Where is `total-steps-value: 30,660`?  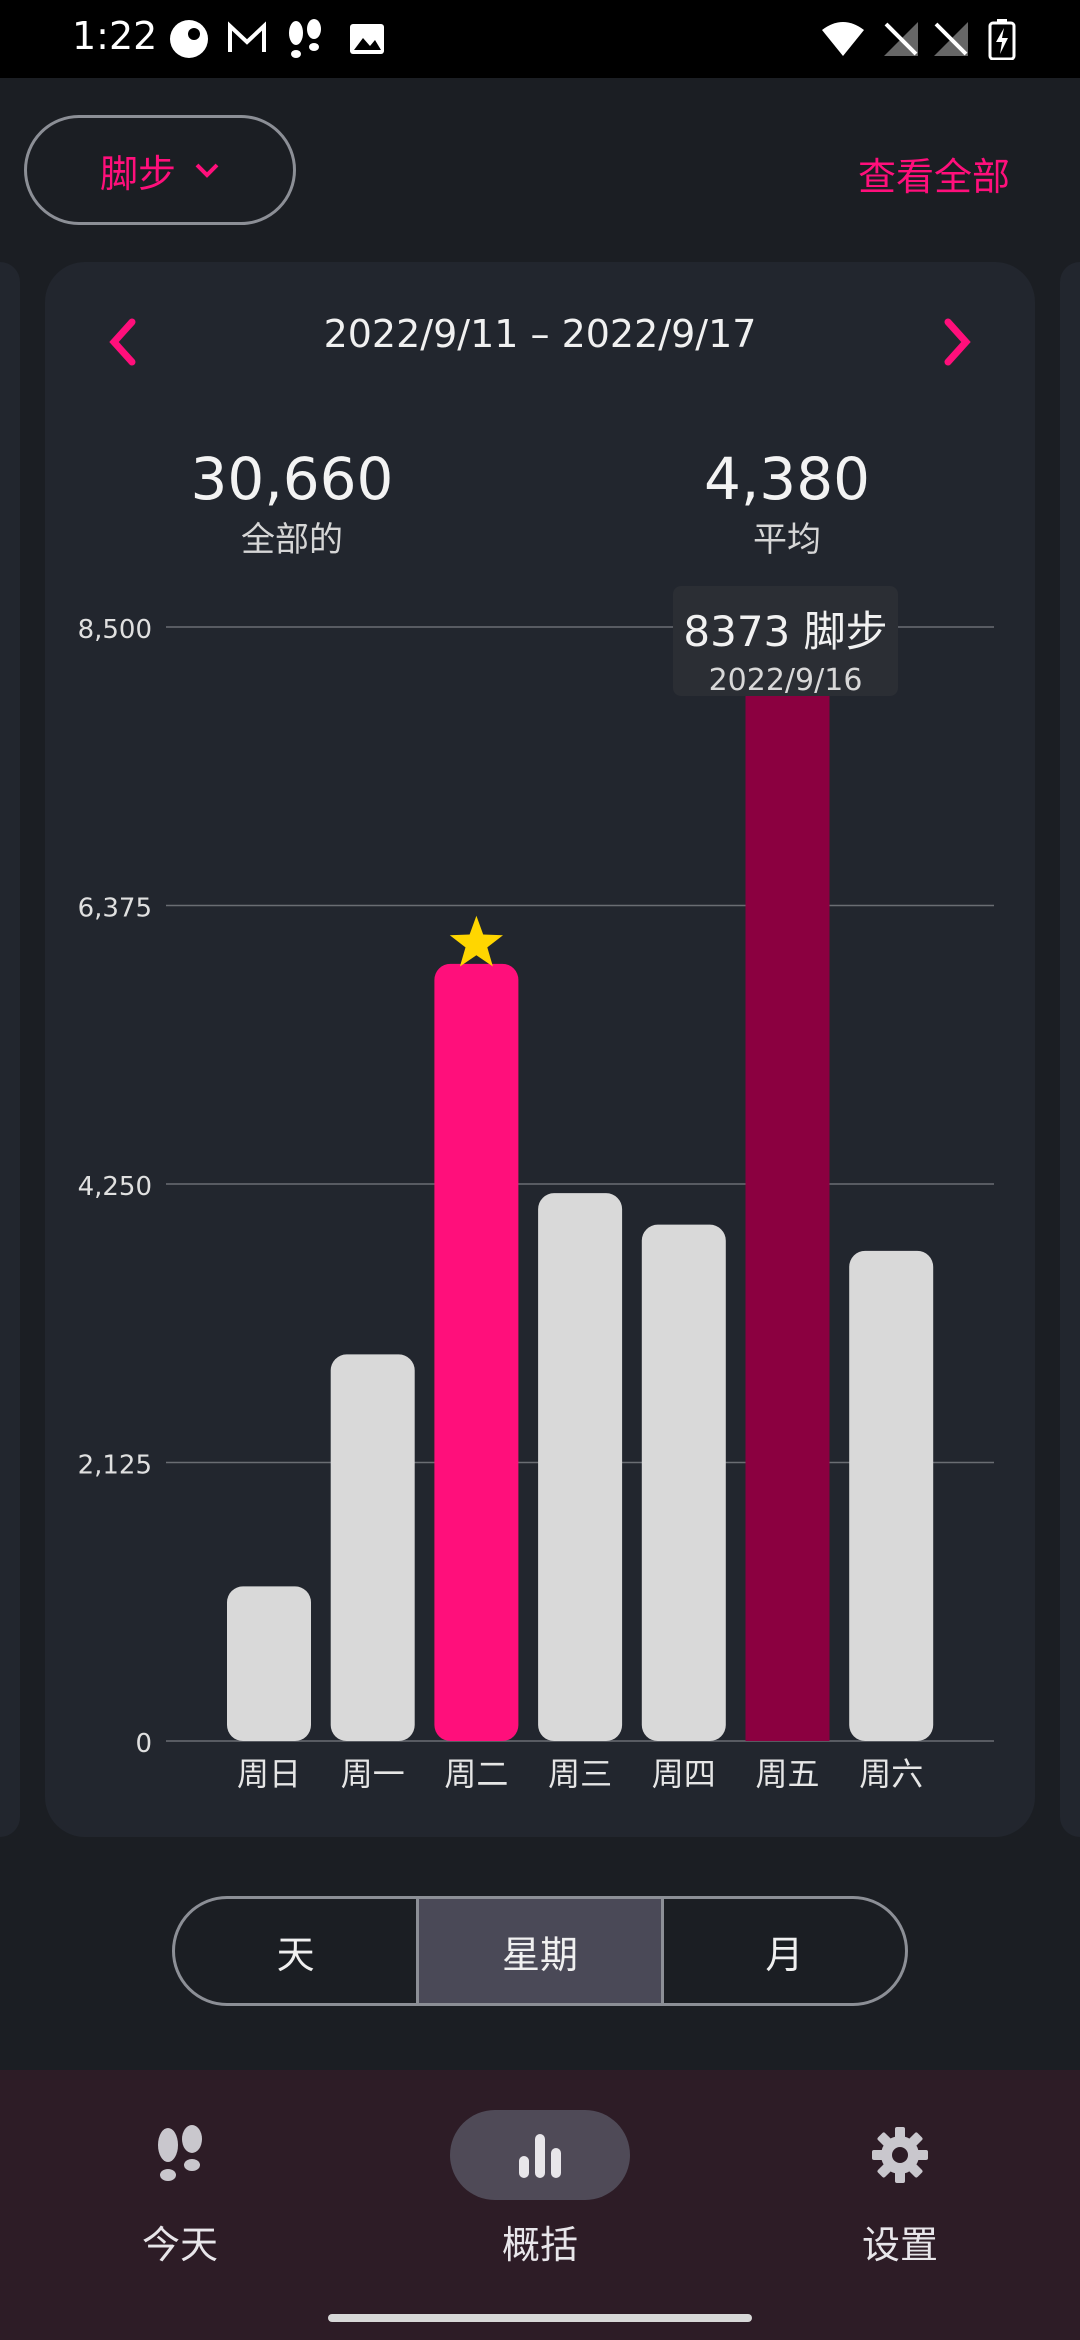
total-steps-value: 30,660 is located at coordinates (292, 479).